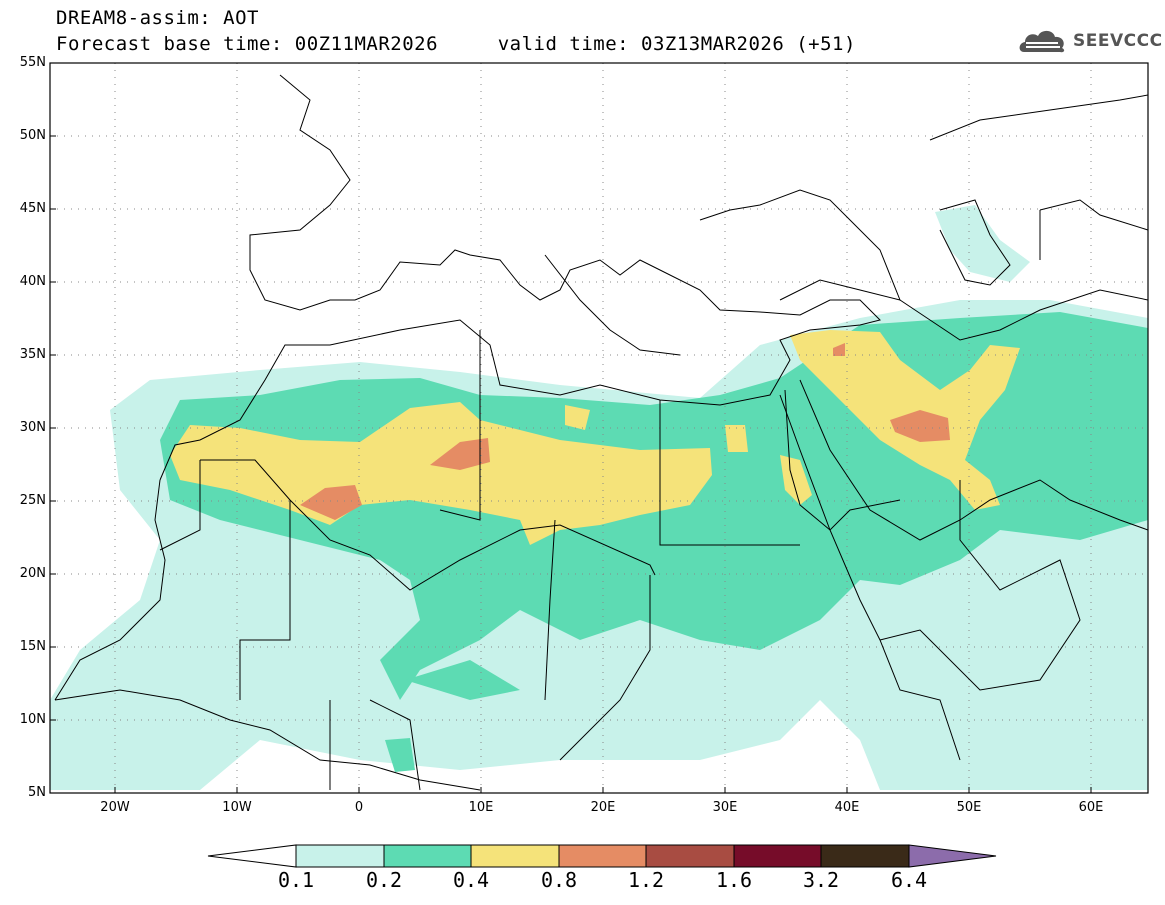  Describe the element at coordinates (952, 856) in the screenshot. I see `colorbar-over-arrow` at that location.